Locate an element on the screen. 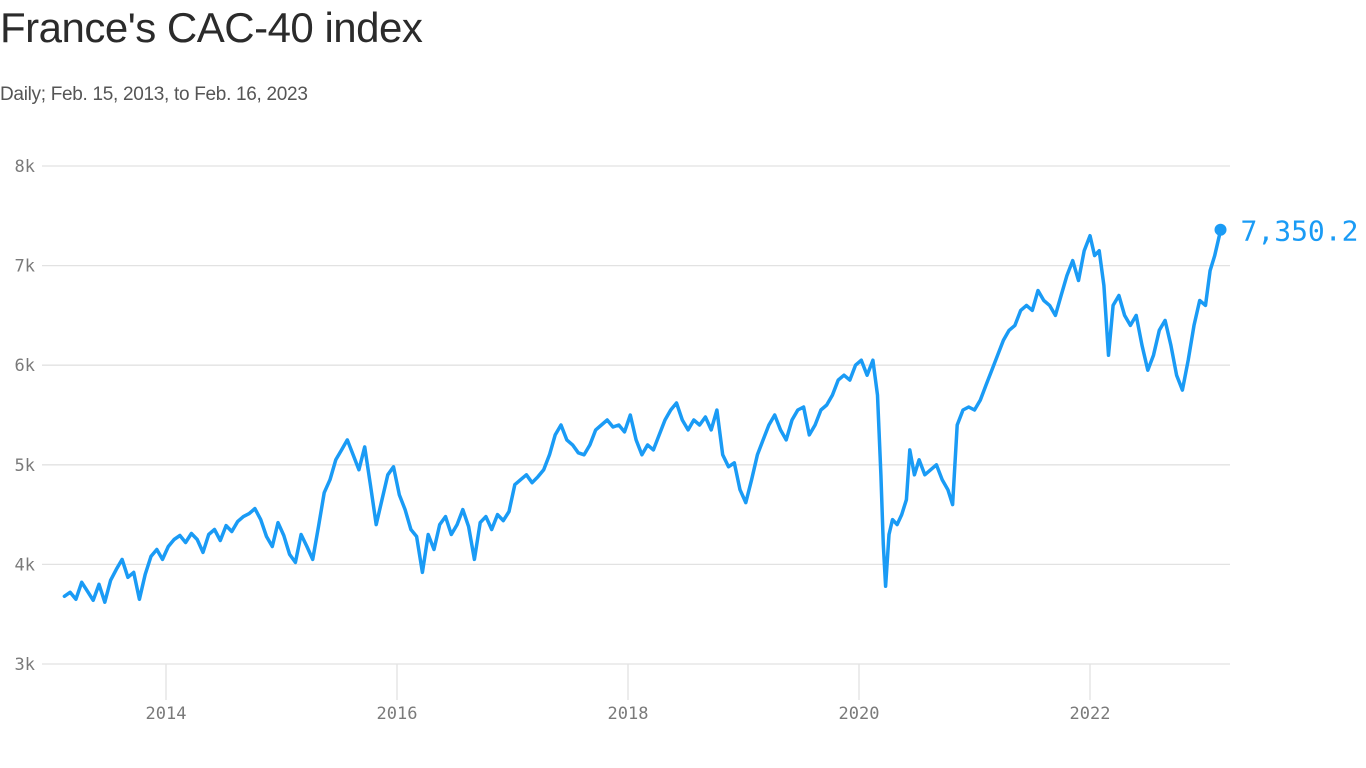 This screenshot has height=768, width=1366. chart-title: France's CAC-40 index is located at coordinates (211, 27).